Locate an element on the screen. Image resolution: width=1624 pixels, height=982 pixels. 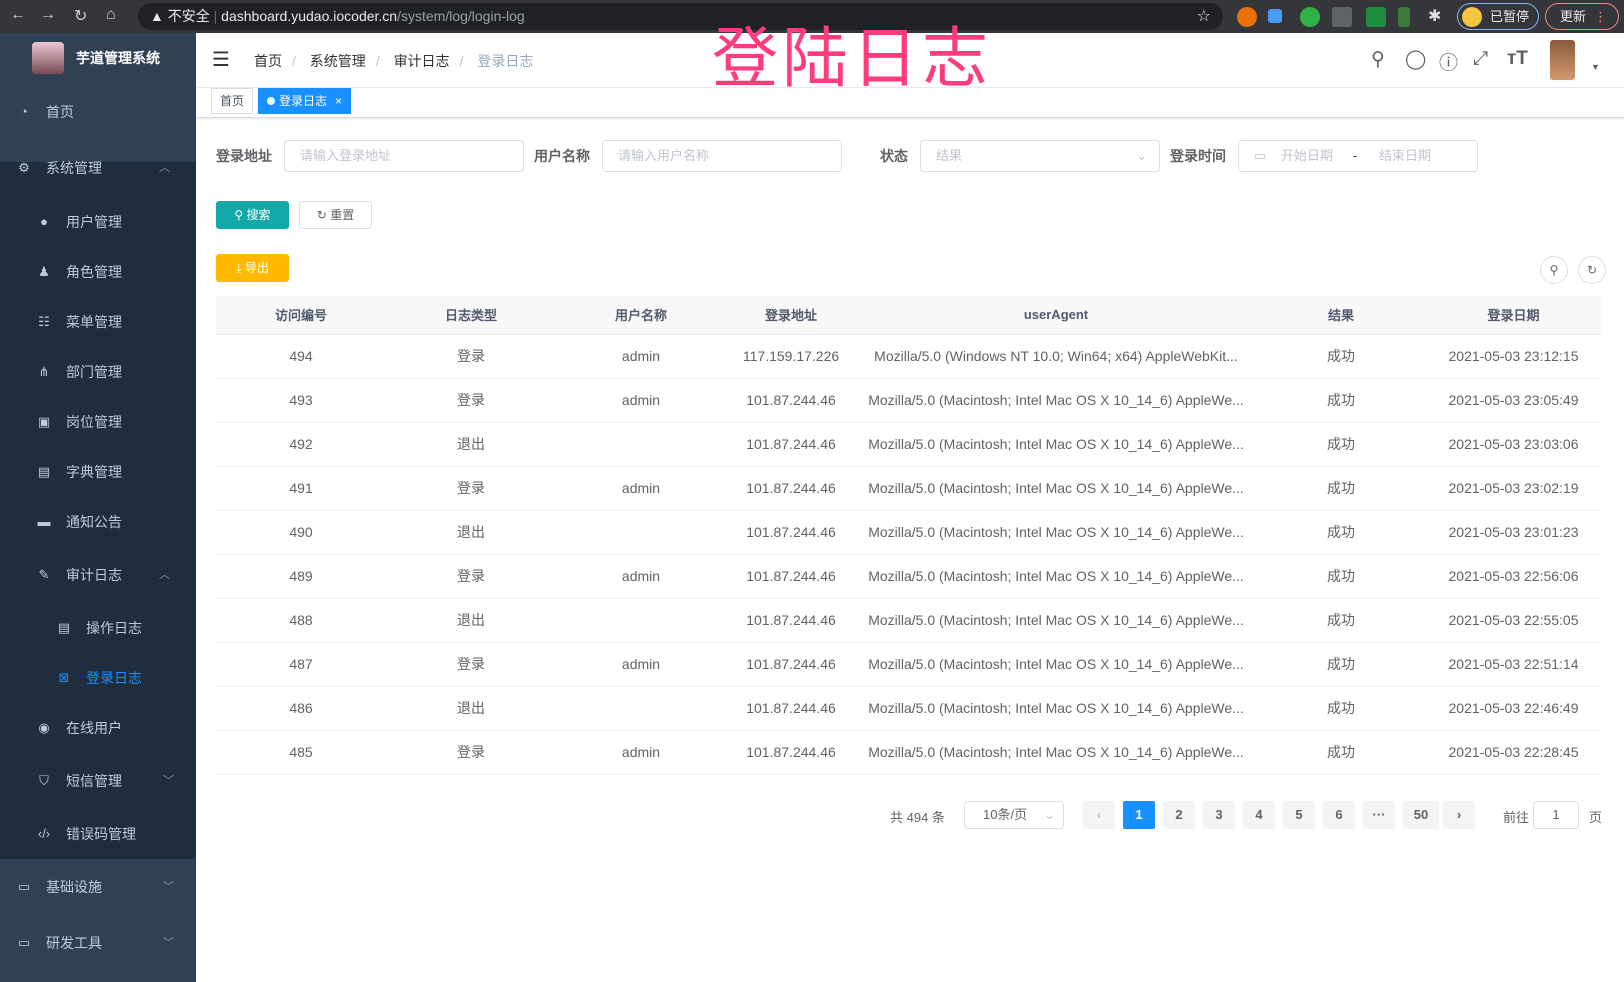
page-button: 6 is located at coordinates (1339, 815).